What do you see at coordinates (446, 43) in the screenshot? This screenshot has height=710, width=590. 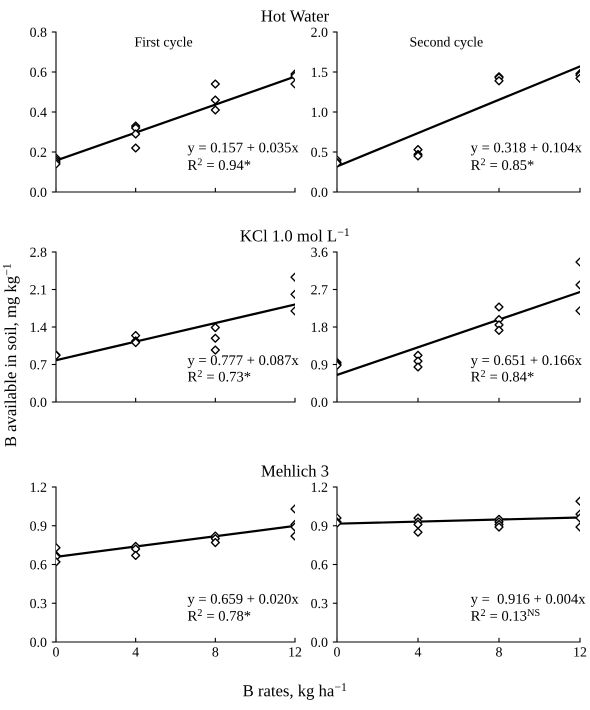 I see `chart-subtitle: Second cycle` at bounding box center [446, 43].